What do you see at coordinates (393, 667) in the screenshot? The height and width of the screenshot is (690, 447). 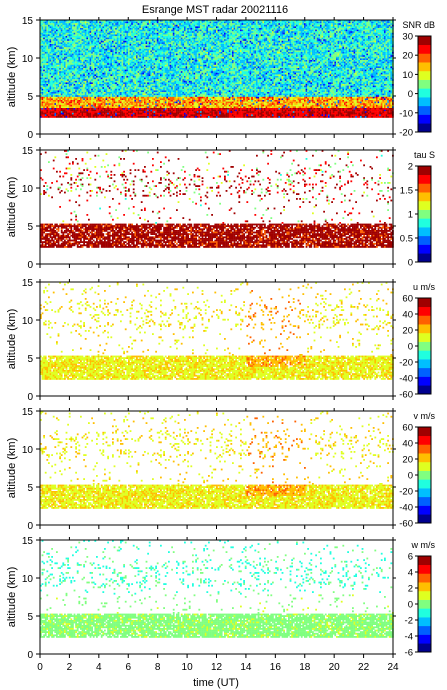 I see `x-tick-label: 24` at bounding box center [393, 667].